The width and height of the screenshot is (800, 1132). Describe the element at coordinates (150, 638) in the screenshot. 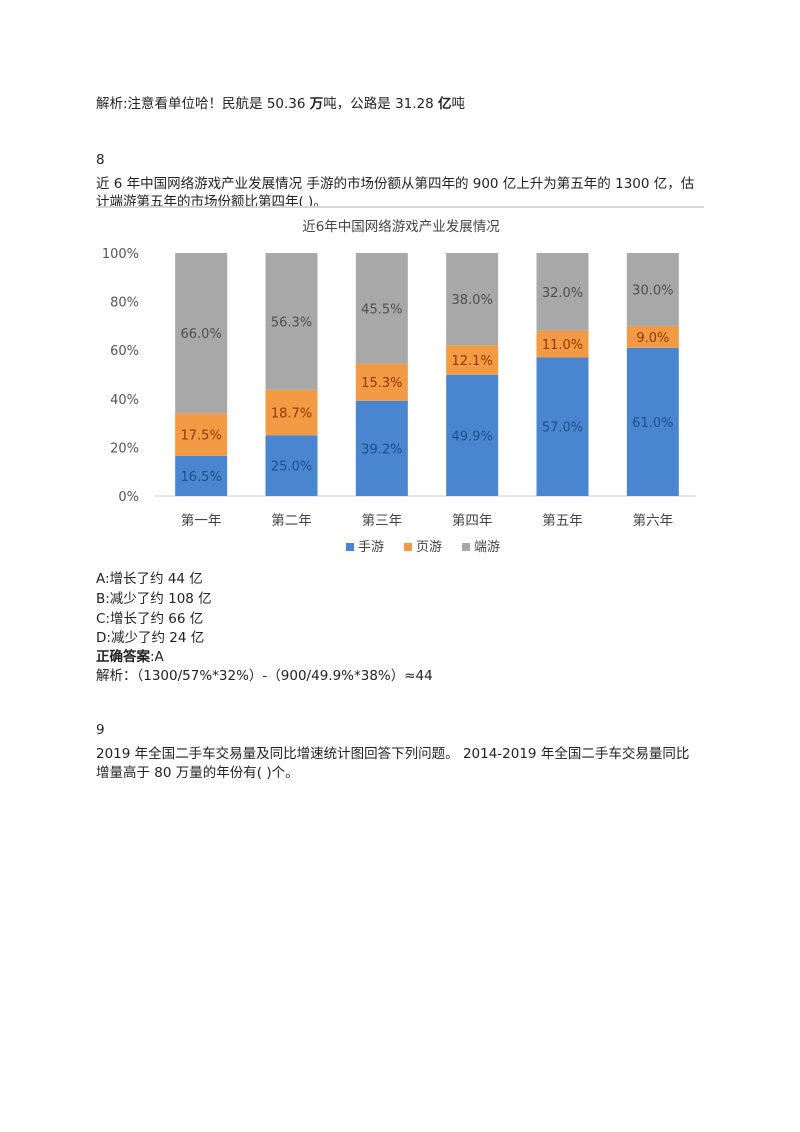

I see `option-d: D:减少了约 24 亿` at that location.